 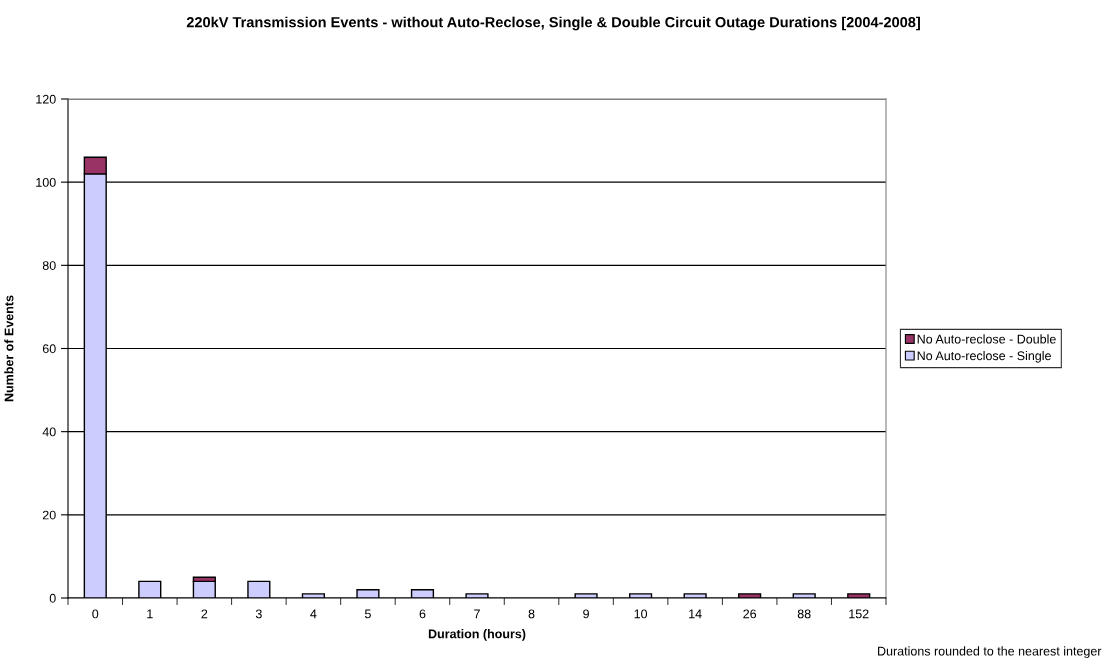 I want to click on x-tick-label: 9, so click(x=586, y=614).